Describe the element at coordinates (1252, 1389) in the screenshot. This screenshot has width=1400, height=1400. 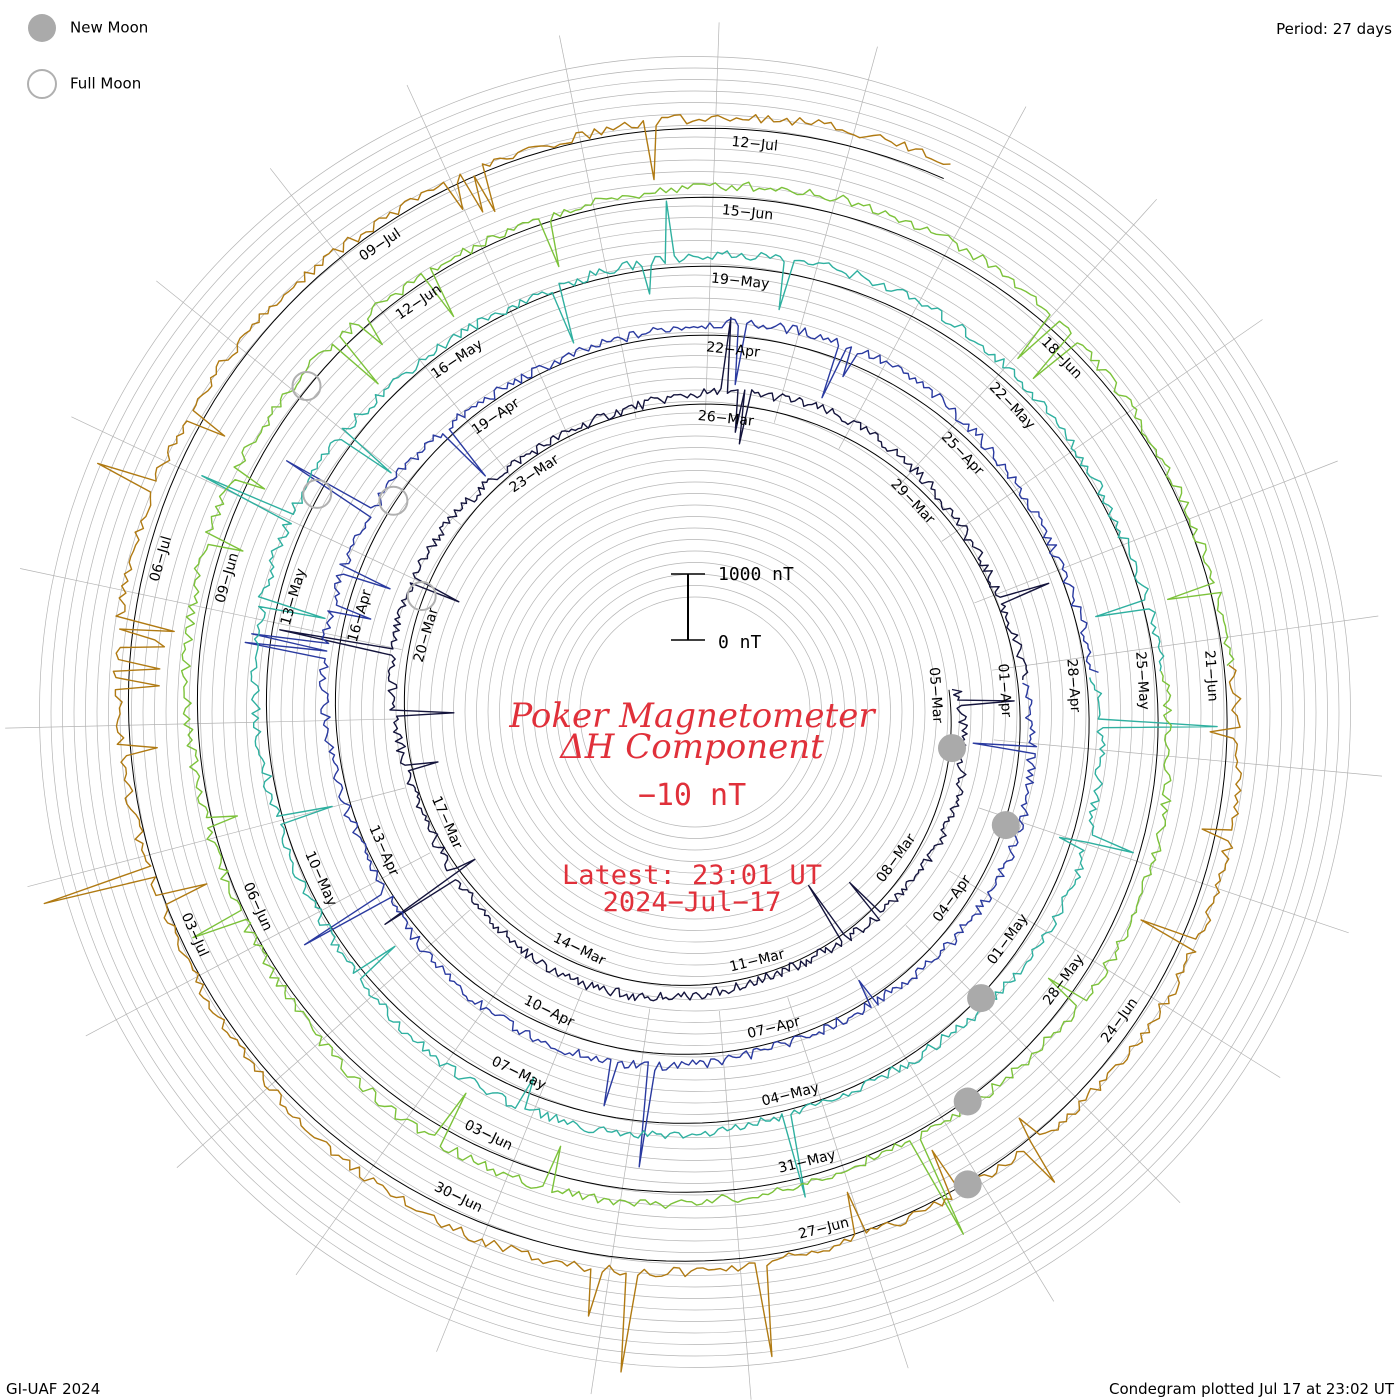
I see `footer-right: Condegram plotted Jul 17 at 23:02 UT` at that location.